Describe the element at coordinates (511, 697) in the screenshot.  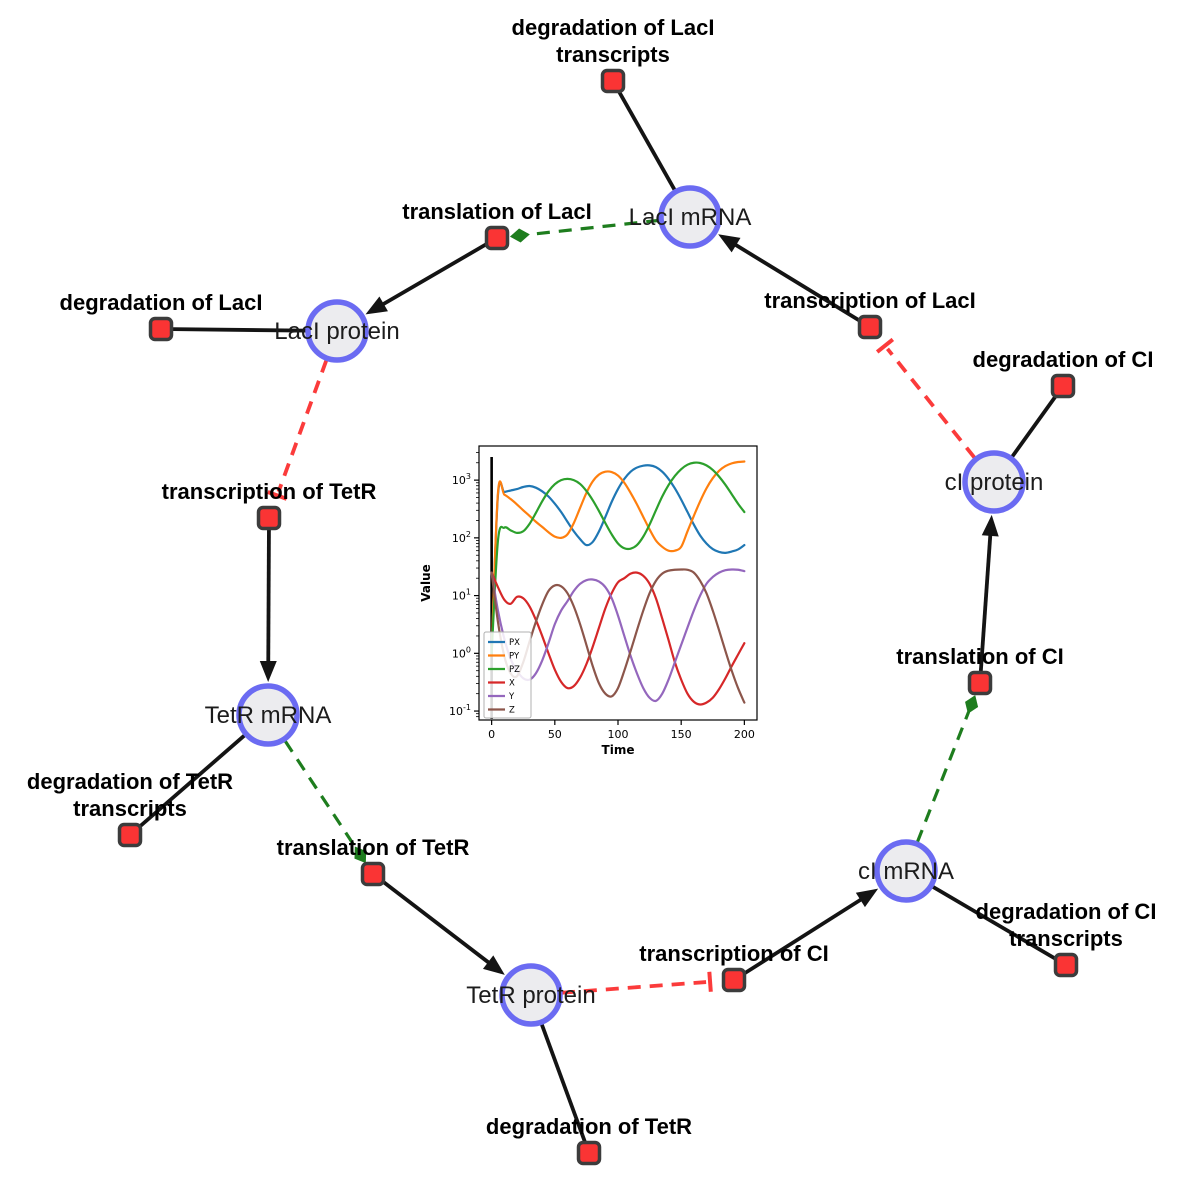
I see `legend-entry-Y: Y` at that location.